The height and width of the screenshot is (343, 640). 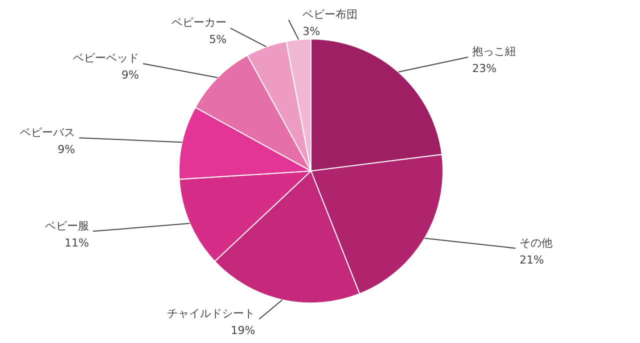 What do you see at coordinates (218, 39) in the screenshot?
I see `data-label: 5%` at bounding box center [218, 39].